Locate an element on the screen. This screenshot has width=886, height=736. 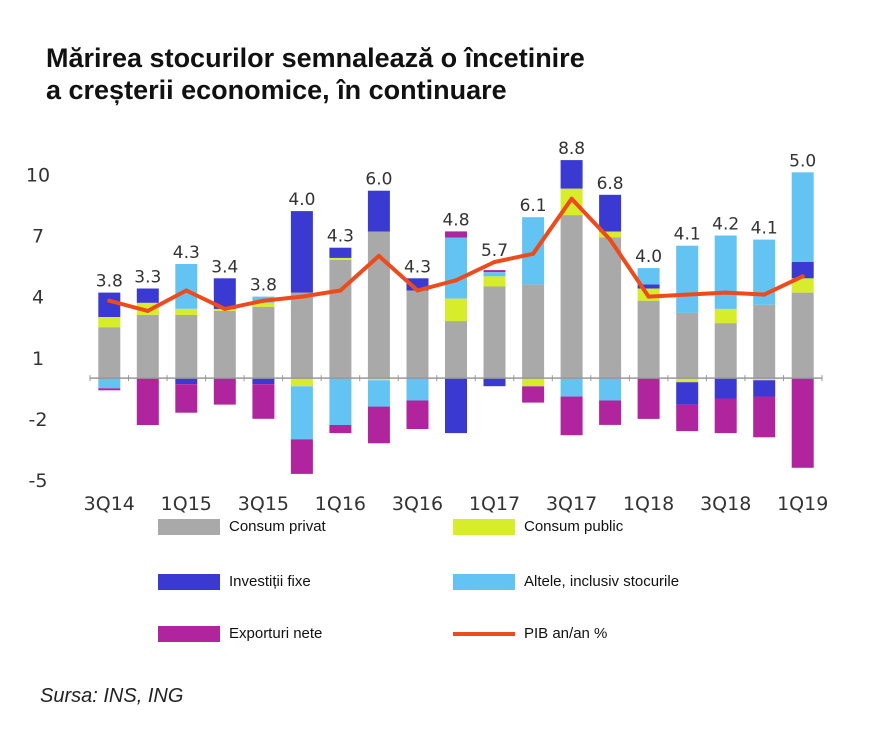
y-tick-label: 1 is located at coordinates (38, 359).